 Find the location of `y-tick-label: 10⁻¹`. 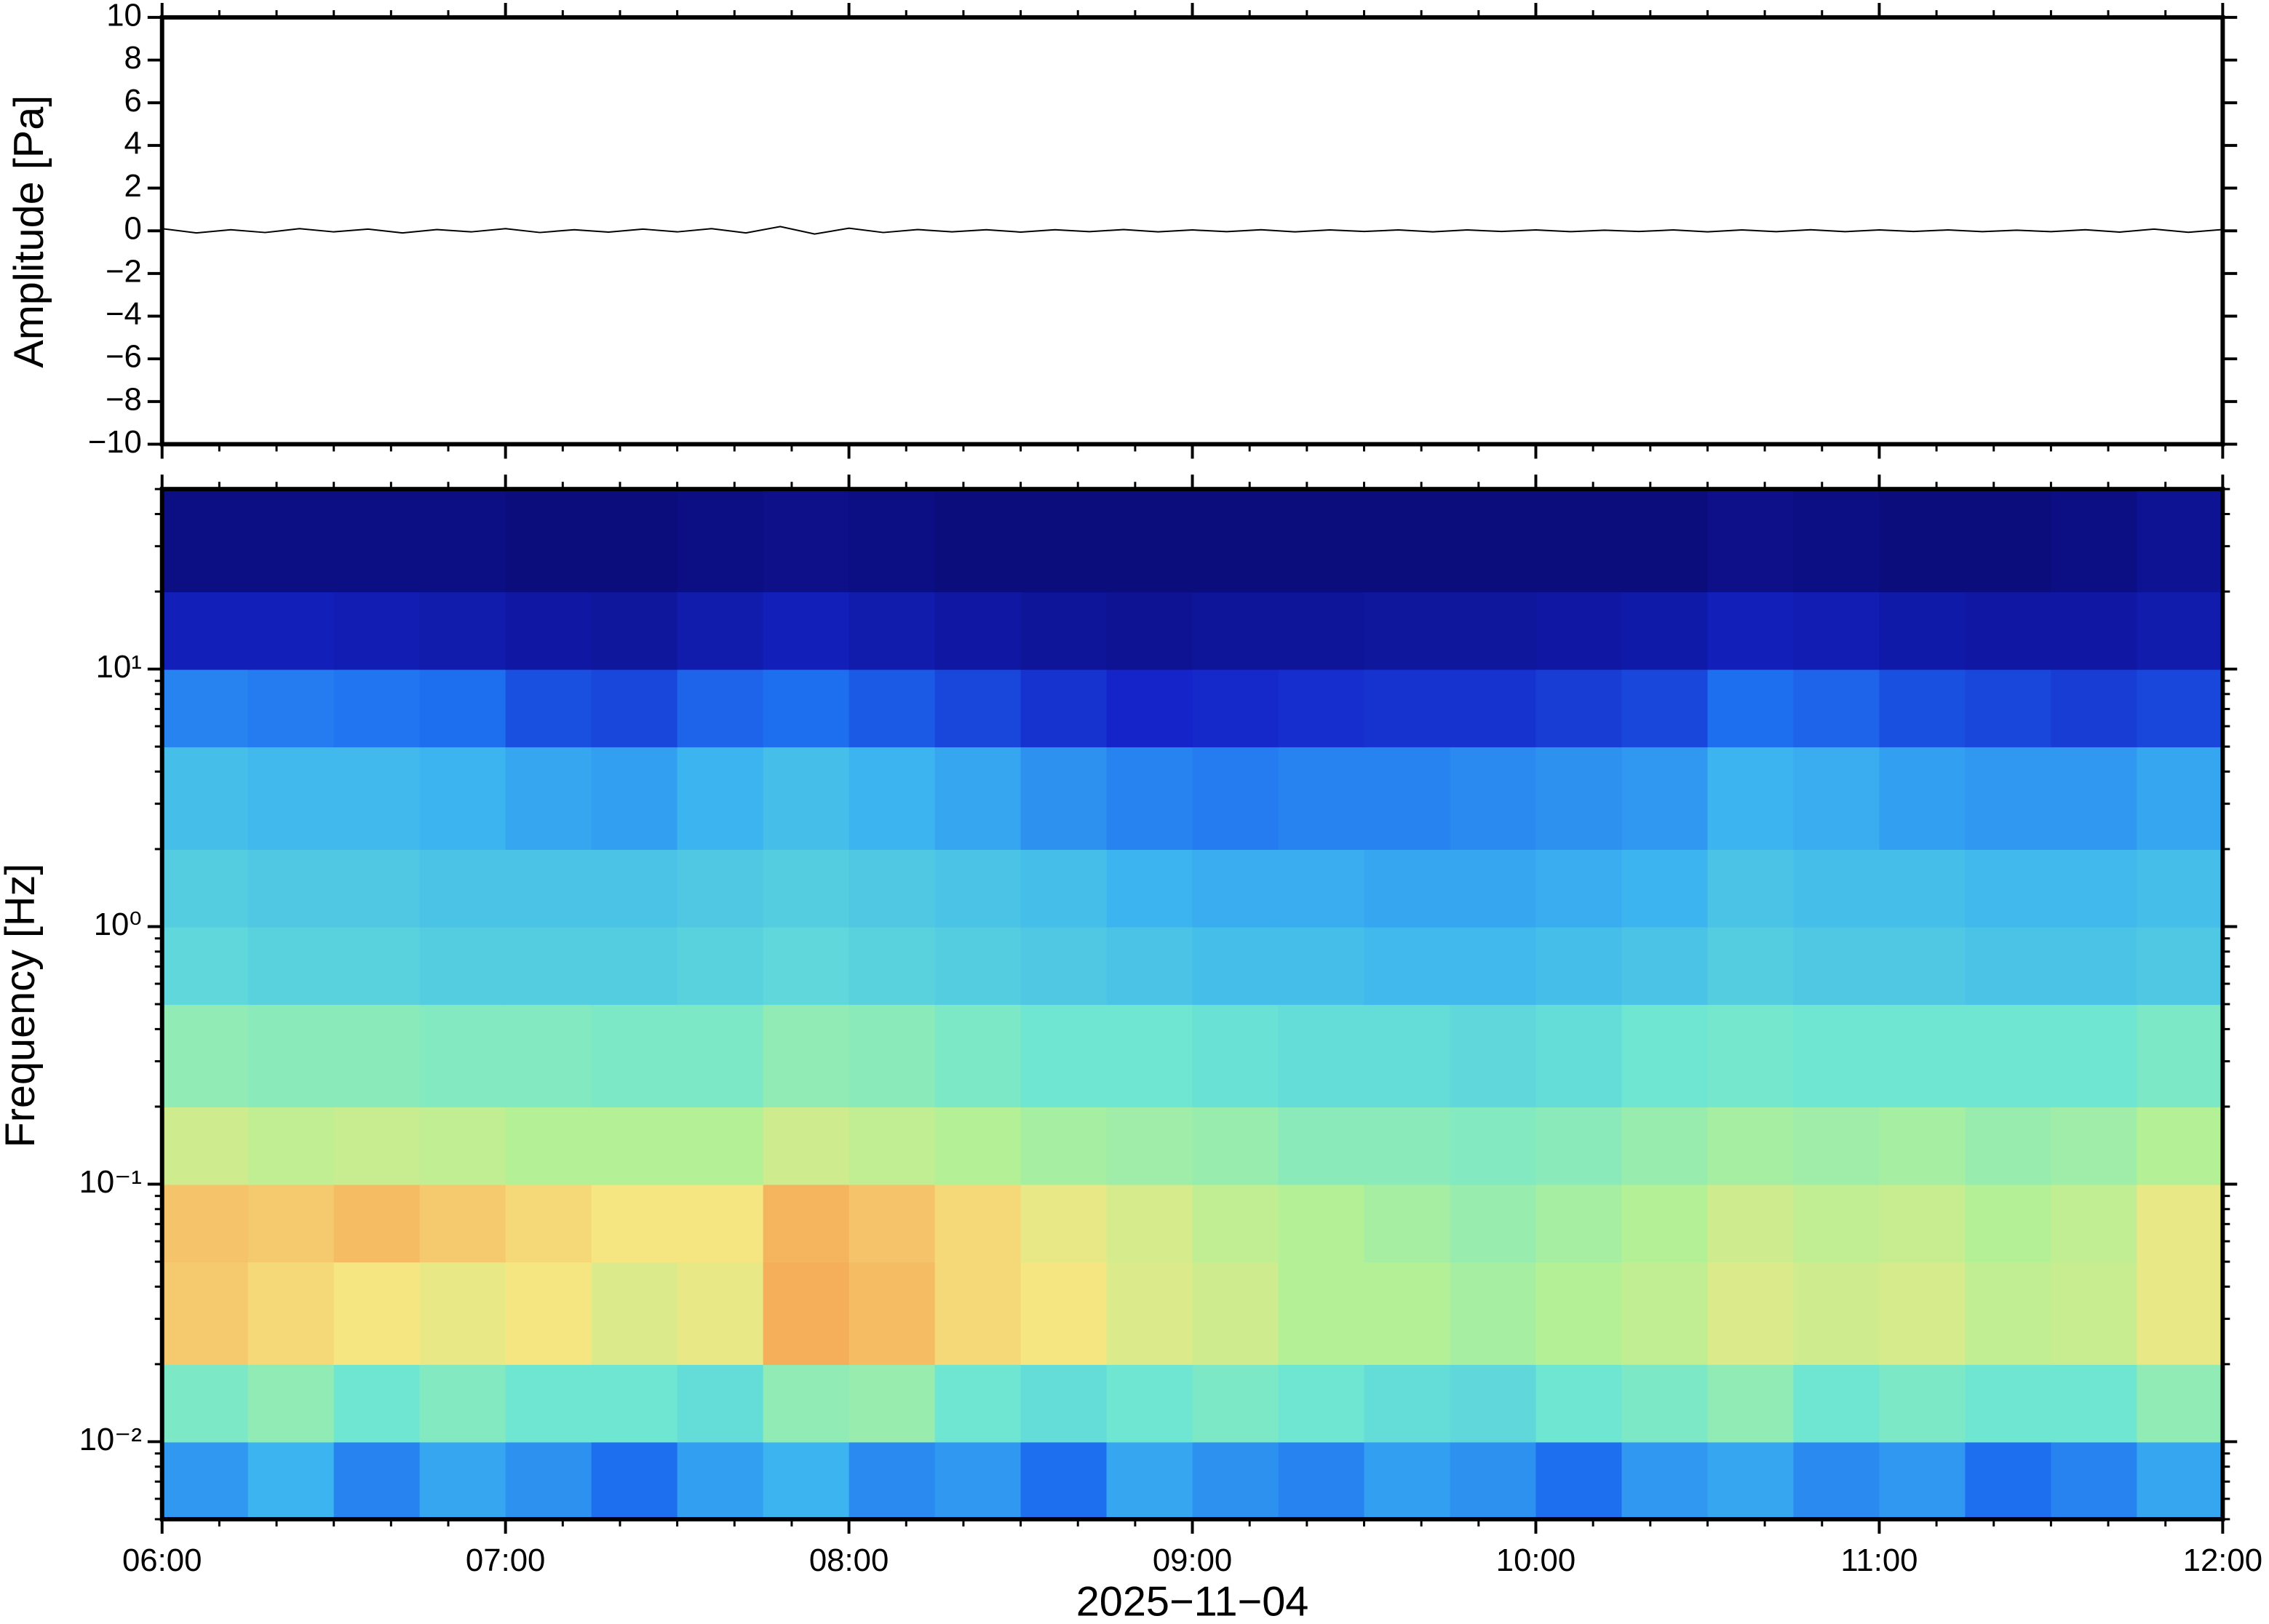

y-tick-label: 10⁻¹ is located at coordinates (111, 1182).